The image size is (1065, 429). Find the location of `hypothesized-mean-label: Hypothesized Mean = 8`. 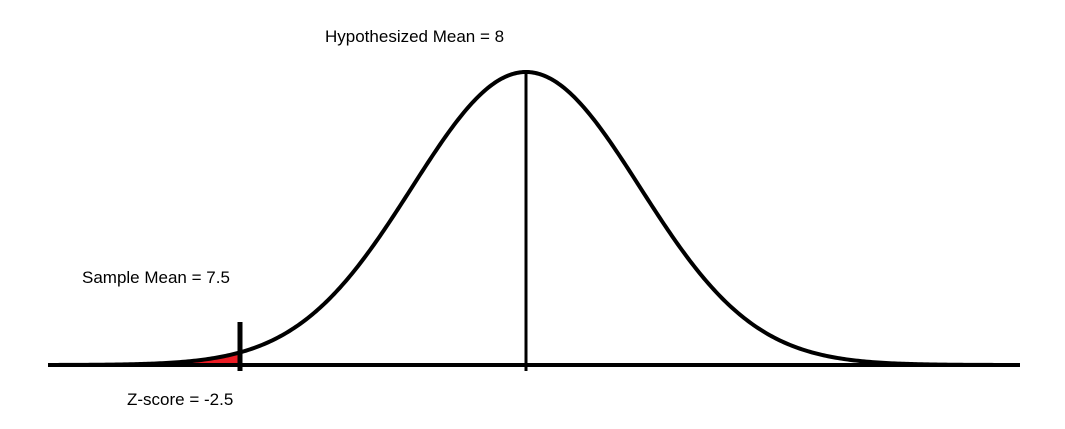

hypothesized-mean-label: Hypothesized Mean = 8 is located at coordinates (415, 36).